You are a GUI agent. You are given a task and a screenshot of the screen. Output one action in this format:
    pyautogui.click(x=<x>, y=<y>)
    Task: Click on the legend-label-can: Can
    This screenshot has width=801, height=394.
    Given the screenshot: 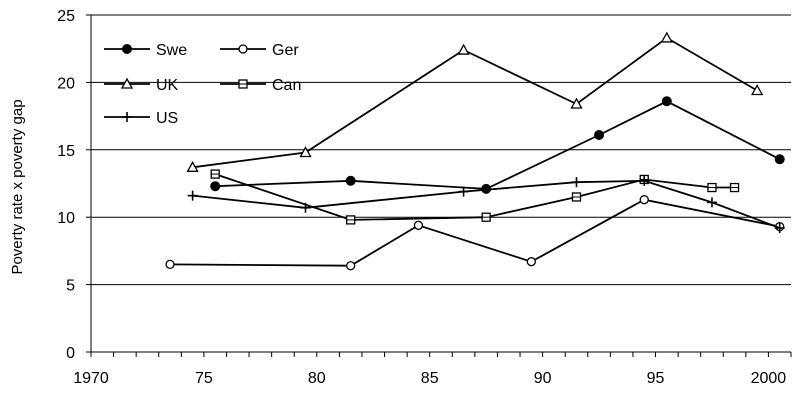 What is the action you would take?
    pyautogui.click(x=286, y=85)
    